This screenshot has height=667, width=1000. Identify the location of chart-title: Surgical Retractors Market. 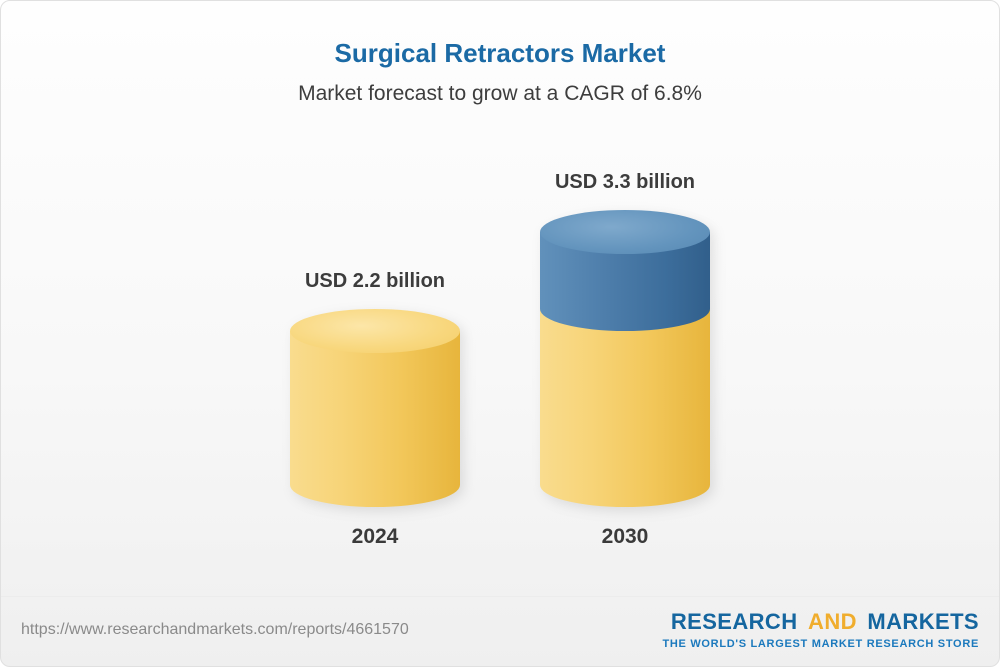
(500, 53).